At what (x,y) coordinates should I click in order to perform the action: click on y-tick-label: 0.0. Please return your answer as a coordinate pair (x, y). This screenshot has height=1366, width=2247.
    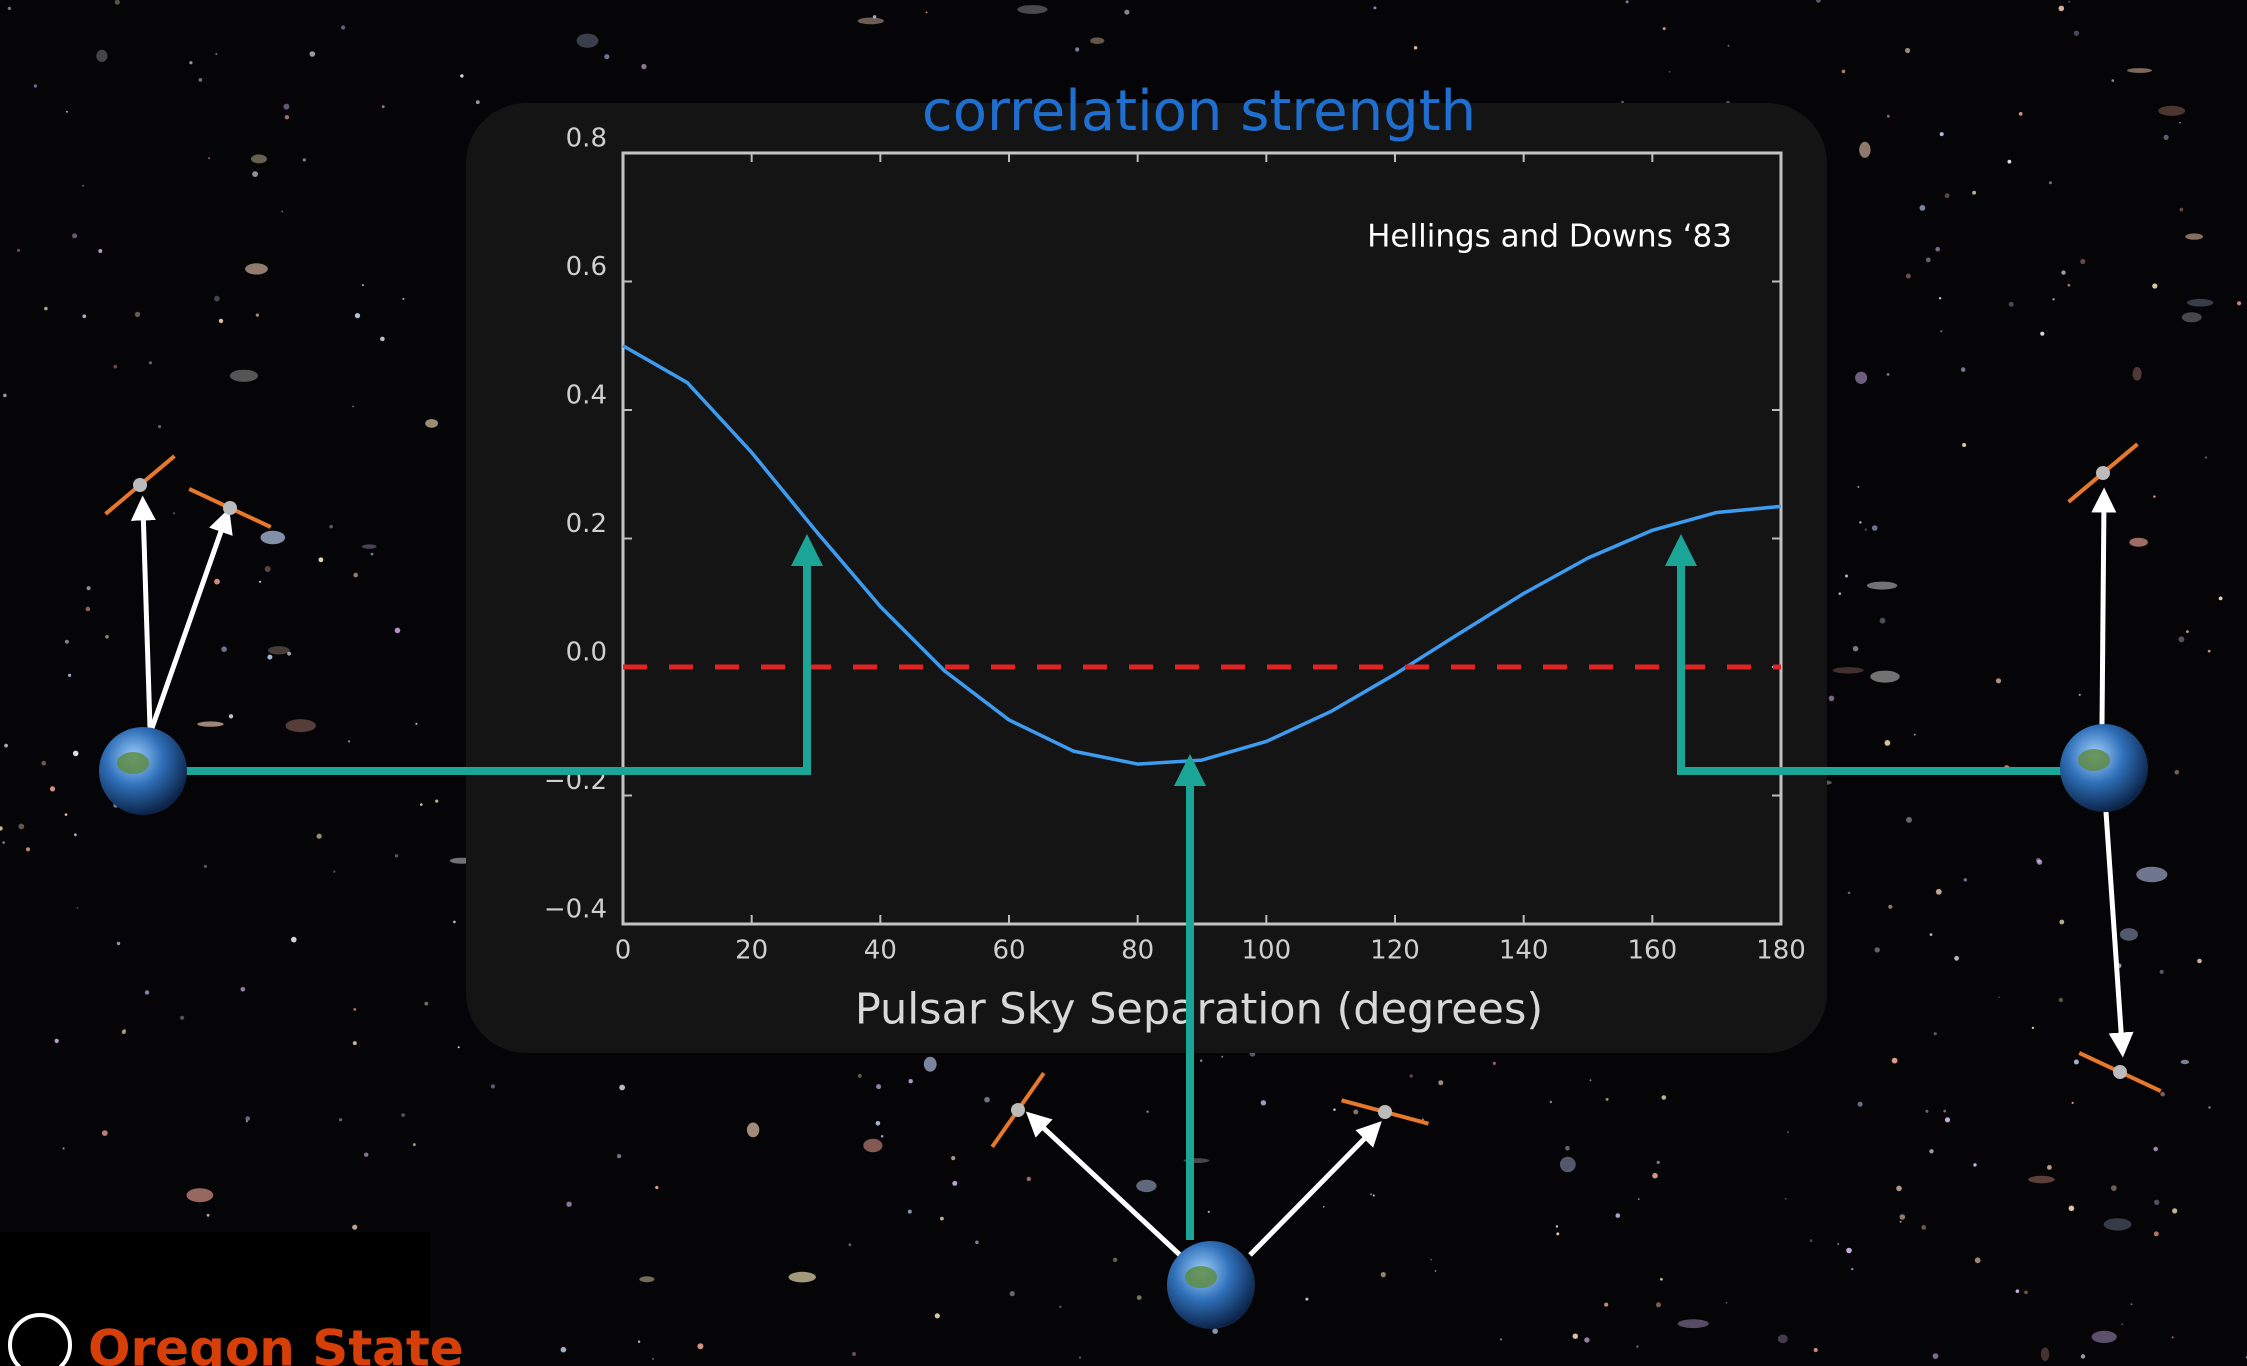
    Looking at the image, I should click on (586, 653).